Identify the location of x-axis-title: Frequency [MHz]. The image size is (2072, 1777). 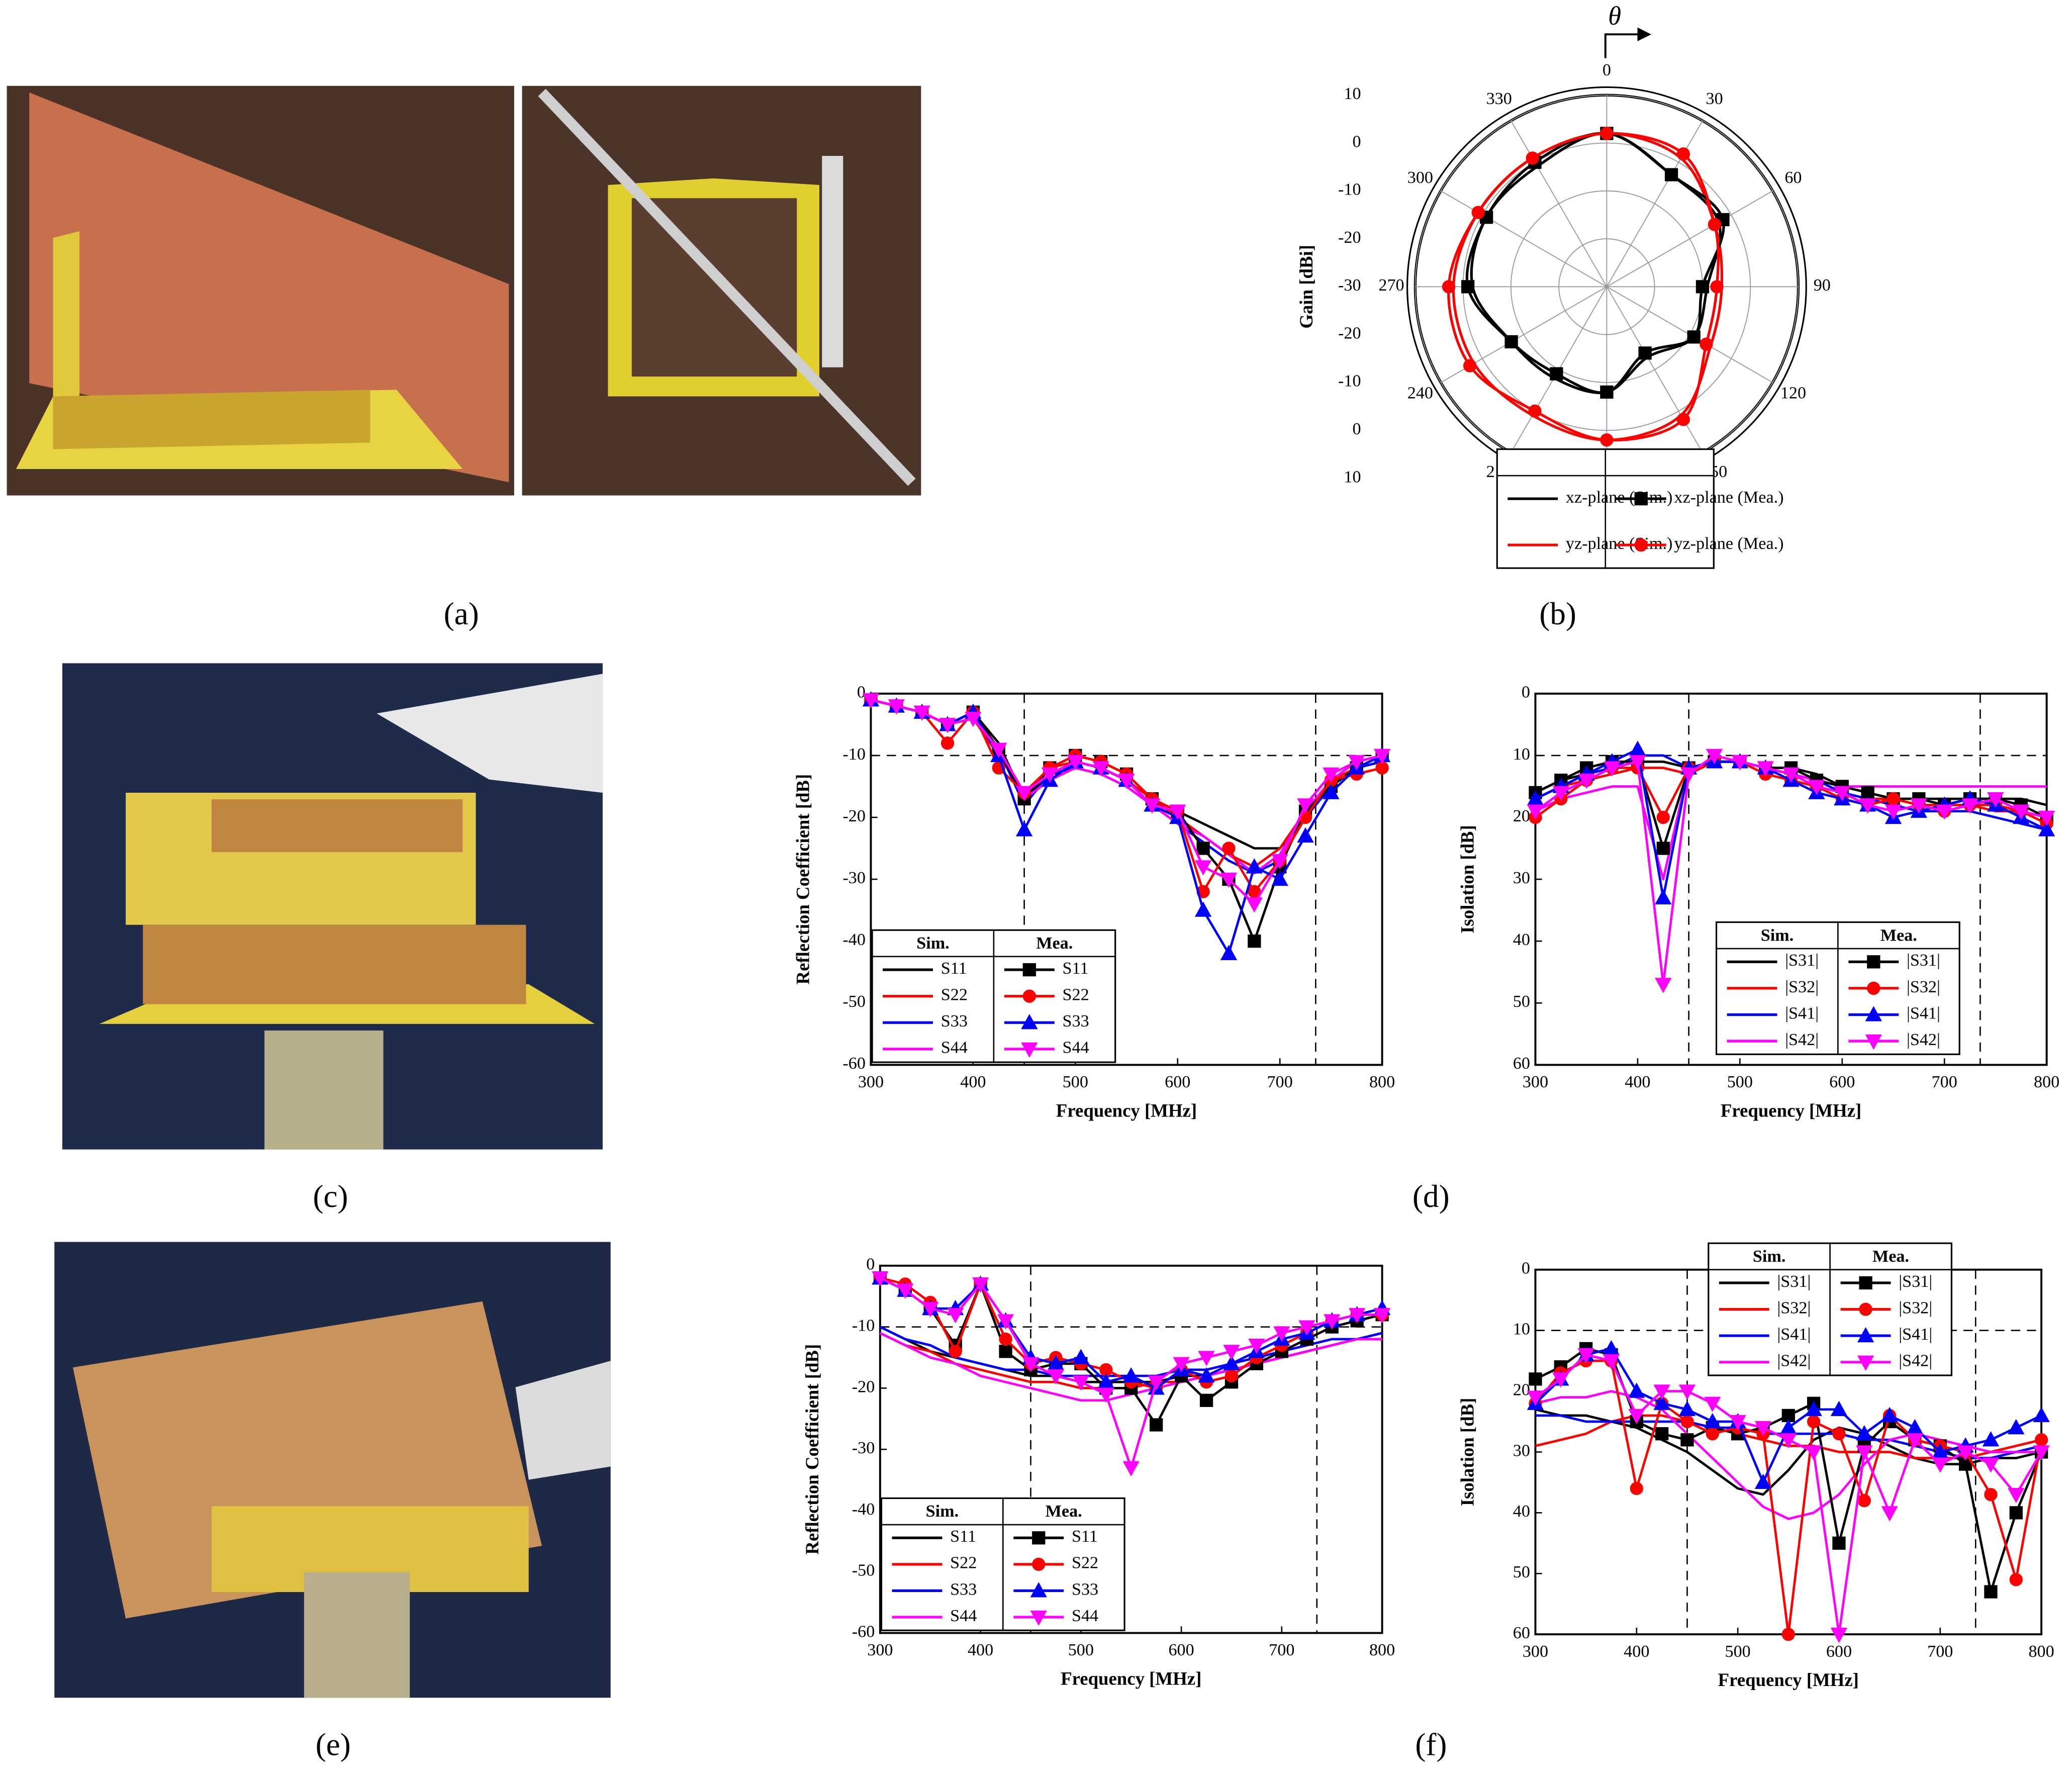
(1791, 1110).